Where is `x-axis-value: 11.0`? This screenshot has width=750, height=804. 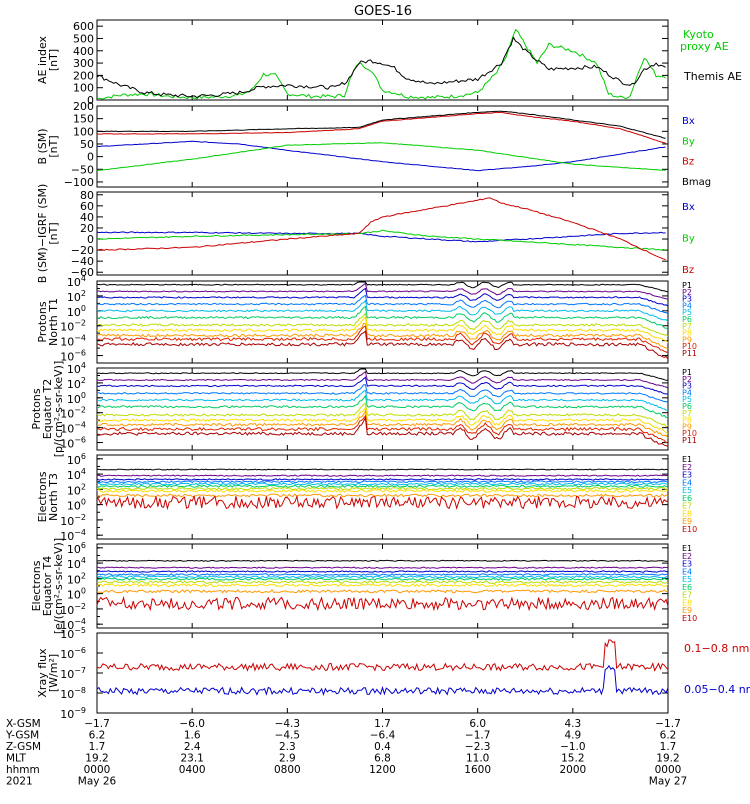
x-axis-value: 11.0 is located at coordinates (477, 759).